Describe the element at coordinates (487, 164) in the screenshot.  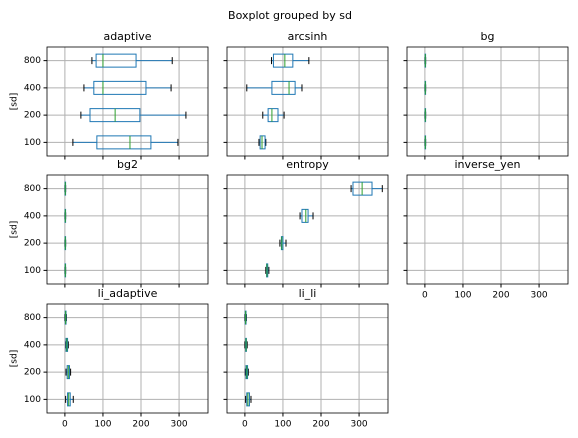
I see `panel-title: inverse_yen` at that location.